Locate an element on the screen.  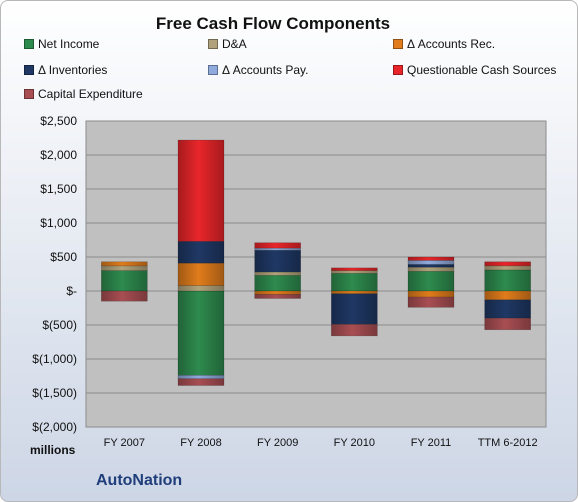
y-tick-label: $2,000 is located at coordinates (58, 155).